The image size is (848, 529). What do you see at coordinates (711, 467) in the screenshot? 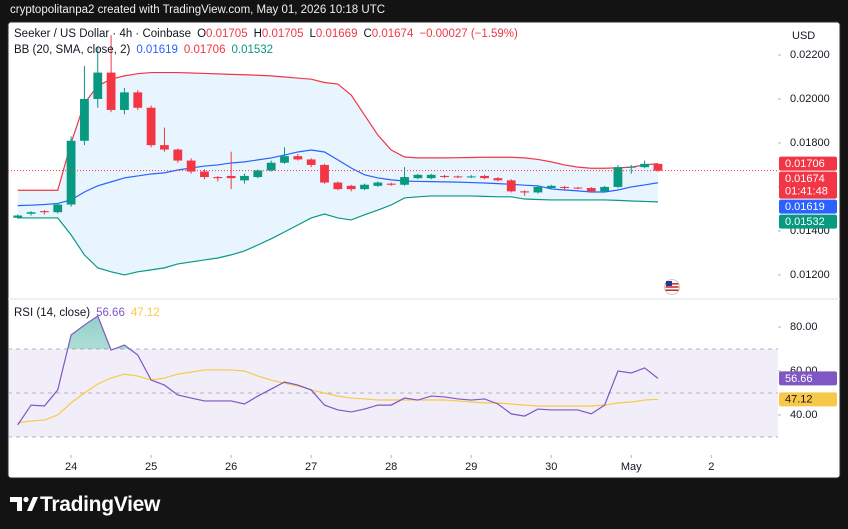
I see `x-tick-label: 2` at bounding box center [711, 467].